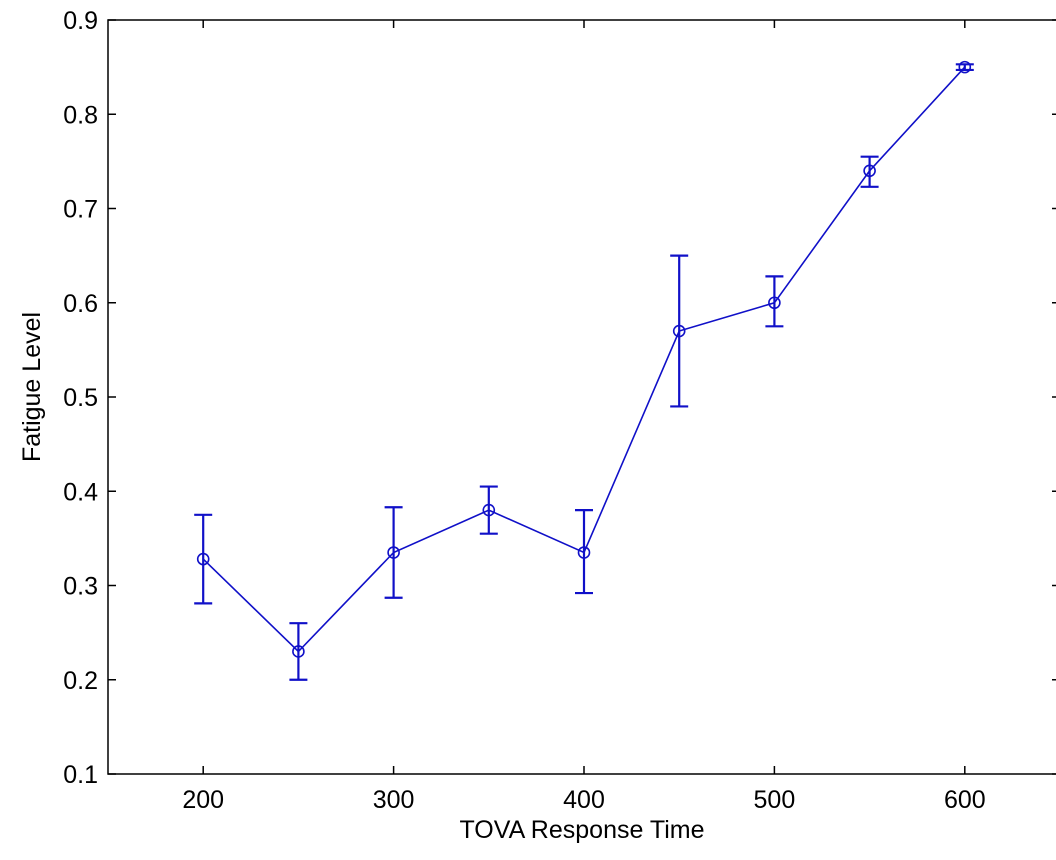  Describe the element at coordinates (32, 387) in the screenshot. I see `y-axis-label: Fatigue Level` at that location.